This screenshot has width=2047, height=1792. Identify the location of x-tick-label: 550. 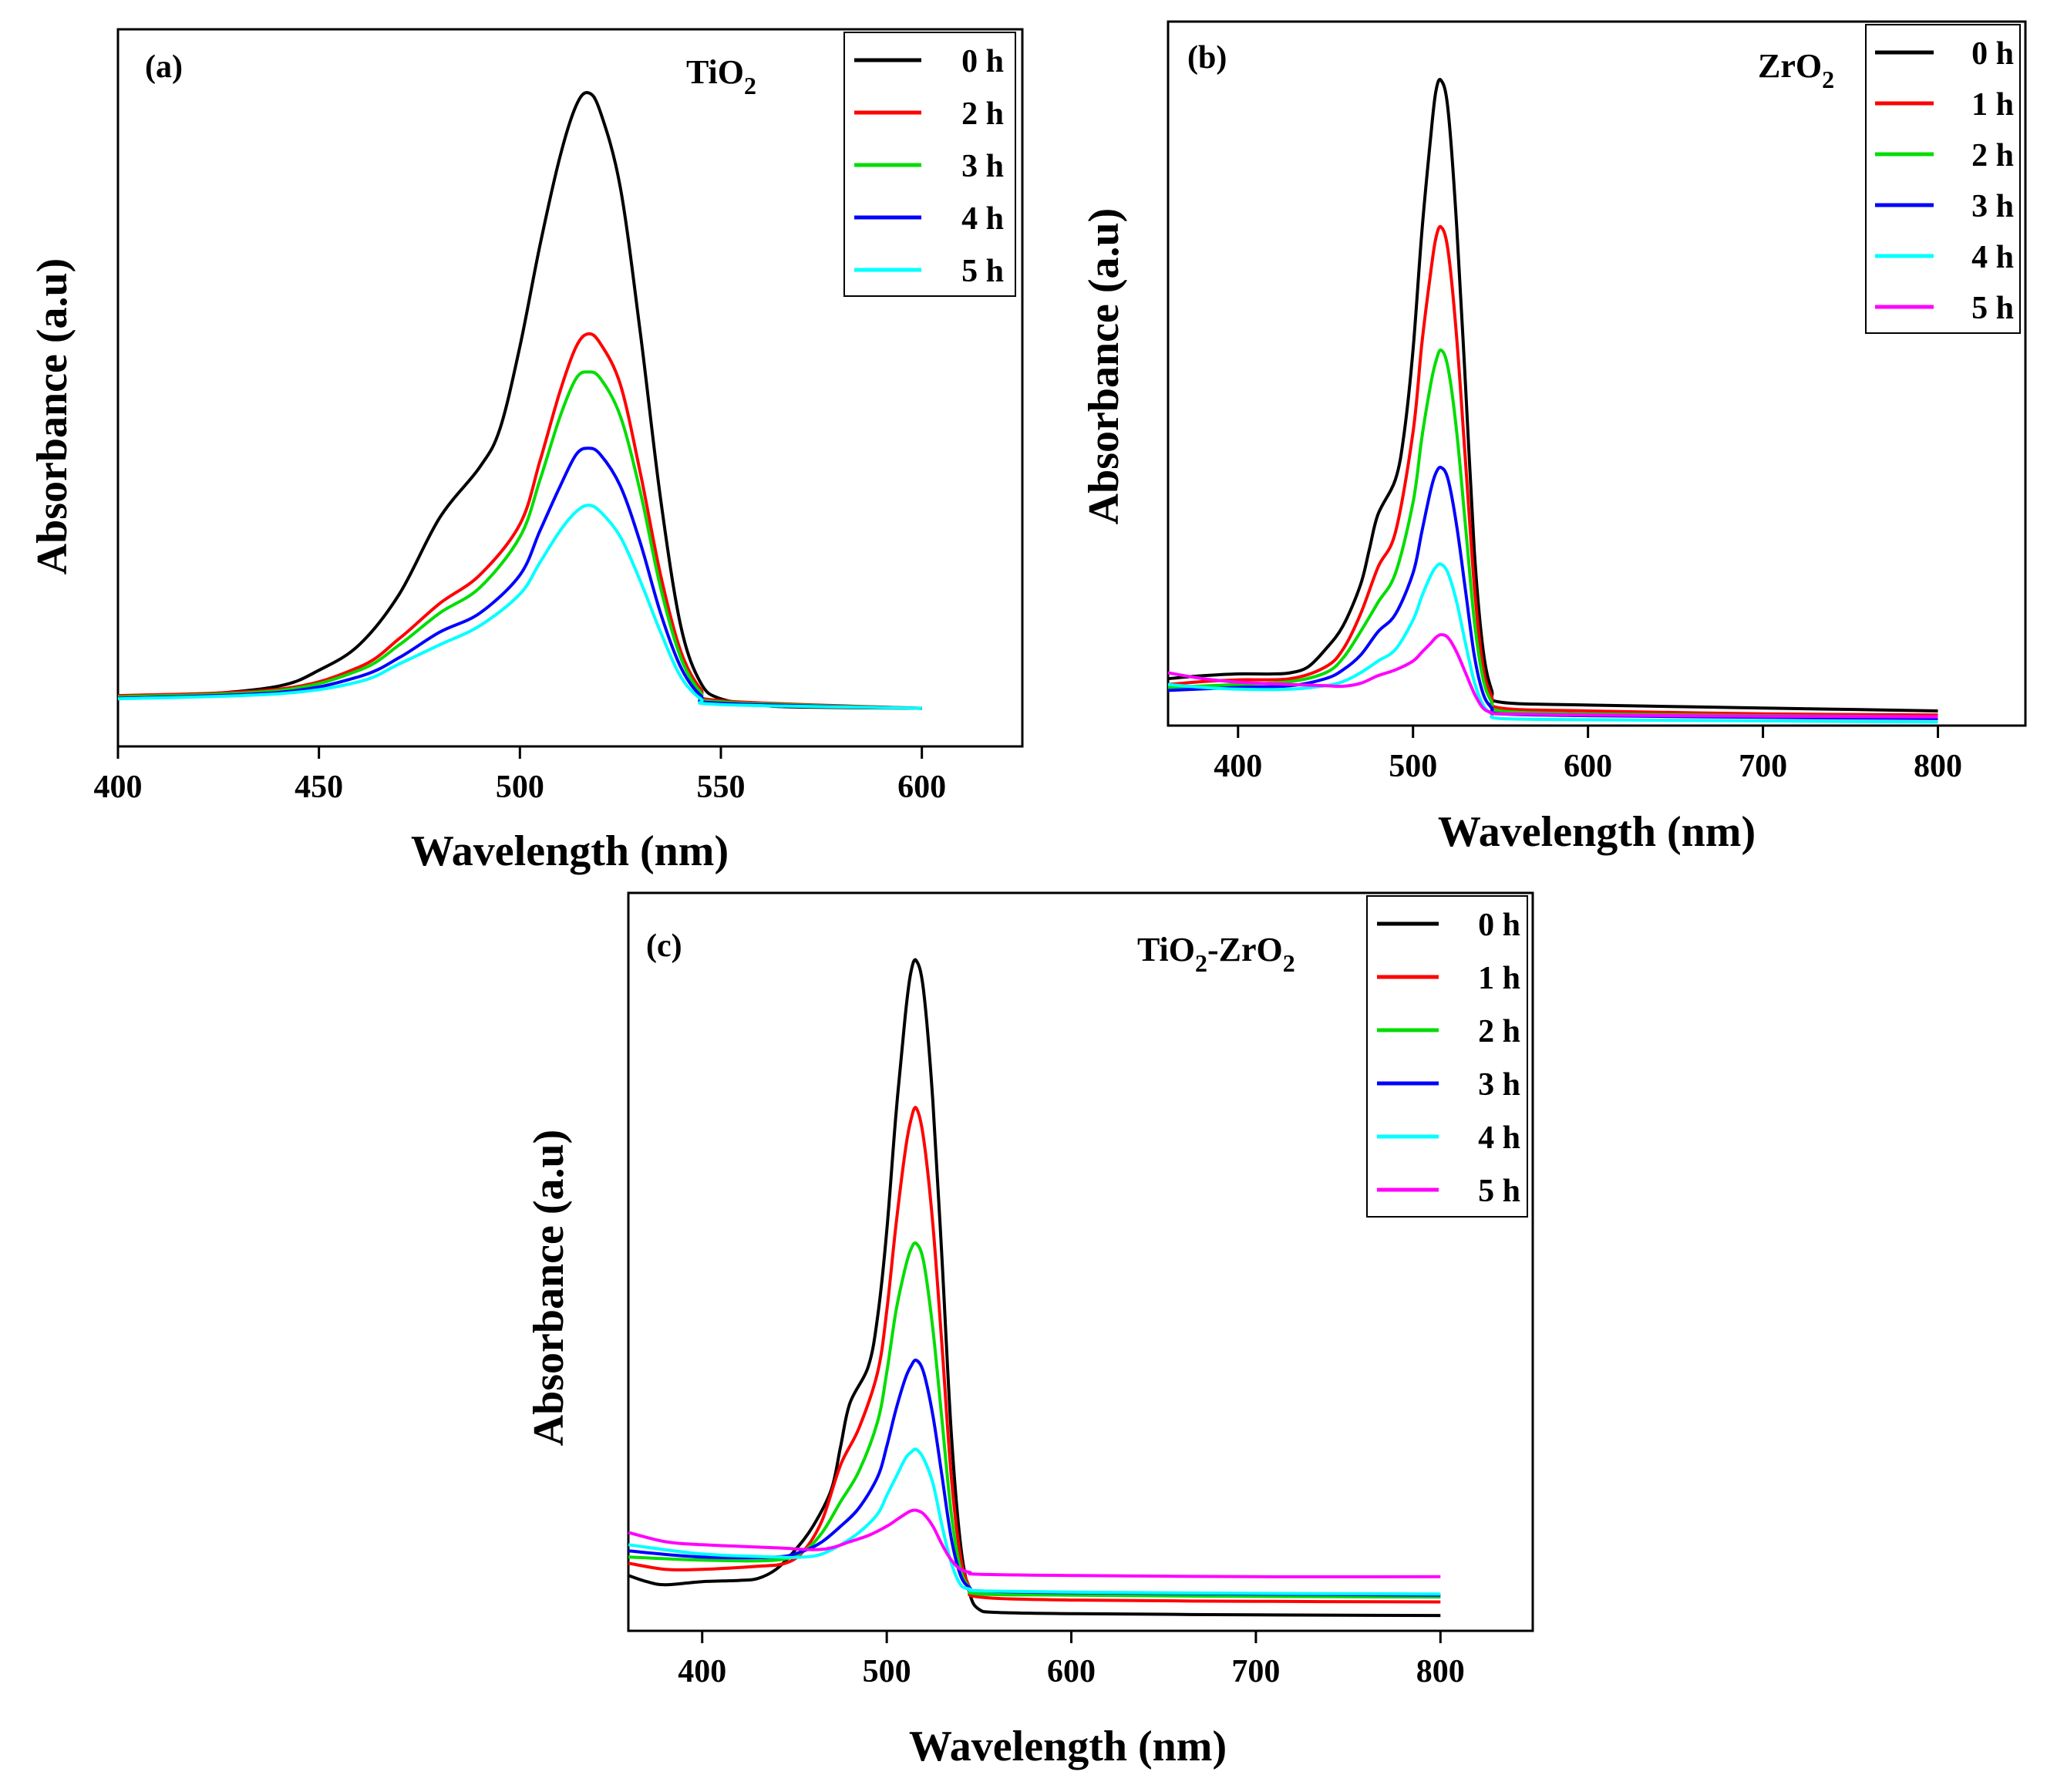
(721, 787).